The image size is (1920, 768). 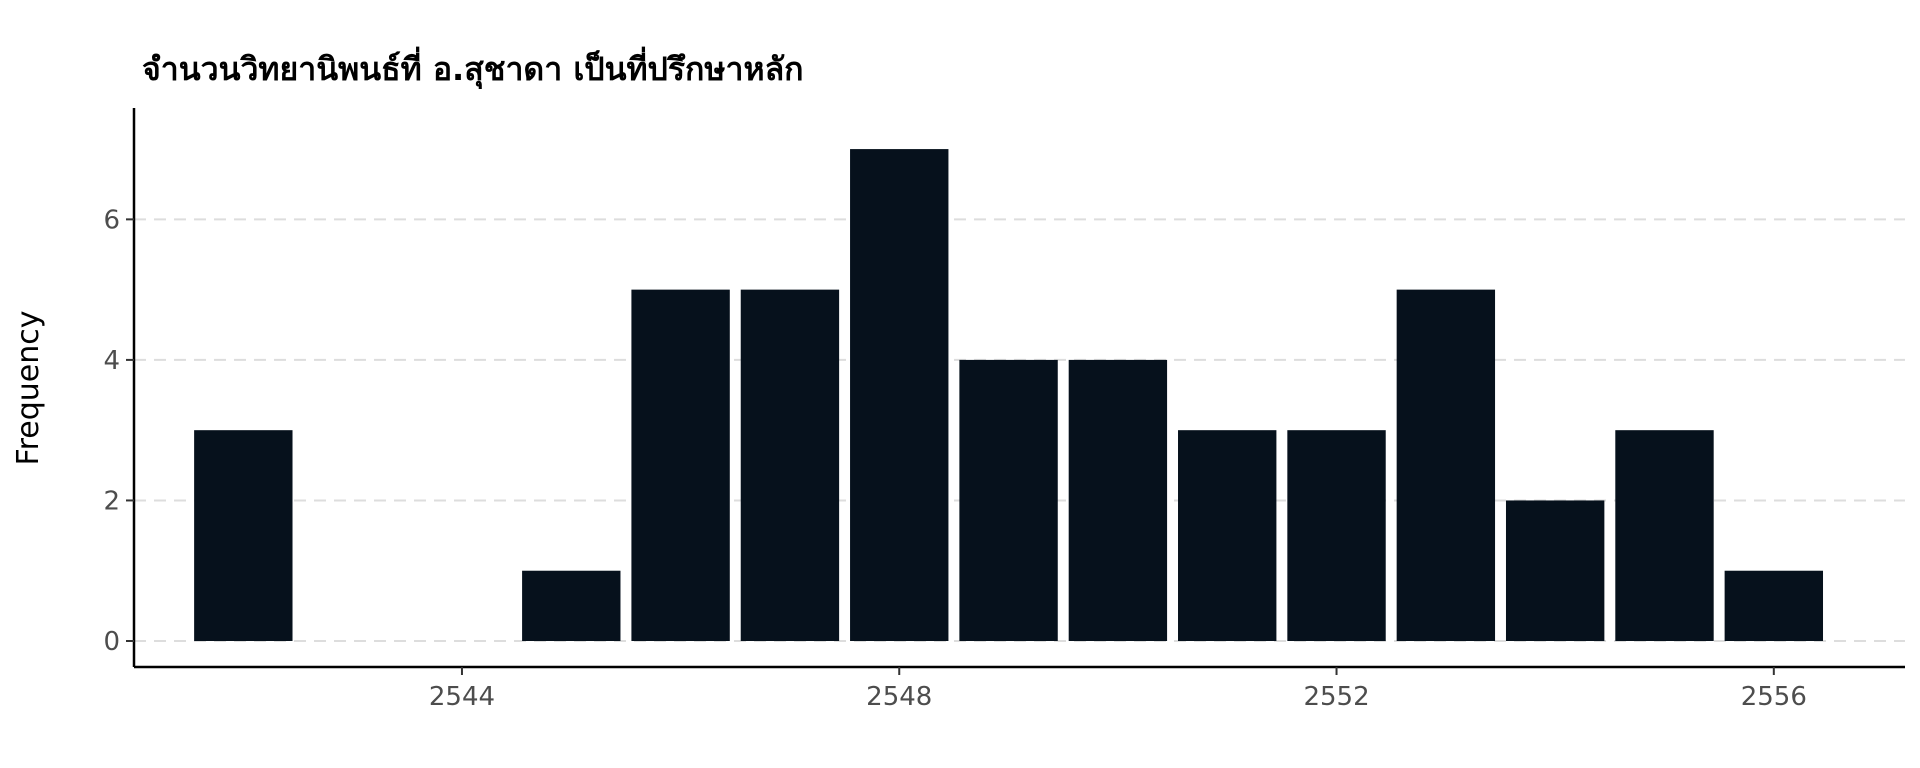 I want to click on x-tick-label: 2544, so click(x=462, y=697).